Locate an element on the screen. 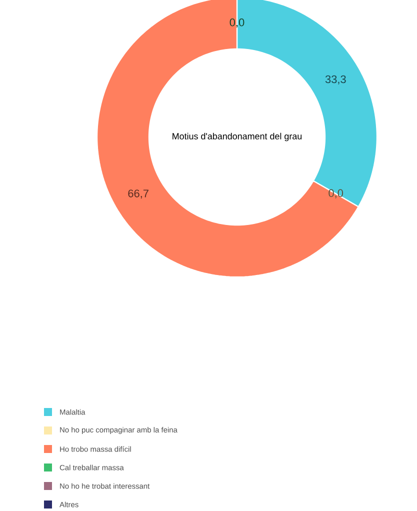  text: Motius d'abandonament del grau is located at coordinates (237, 137).